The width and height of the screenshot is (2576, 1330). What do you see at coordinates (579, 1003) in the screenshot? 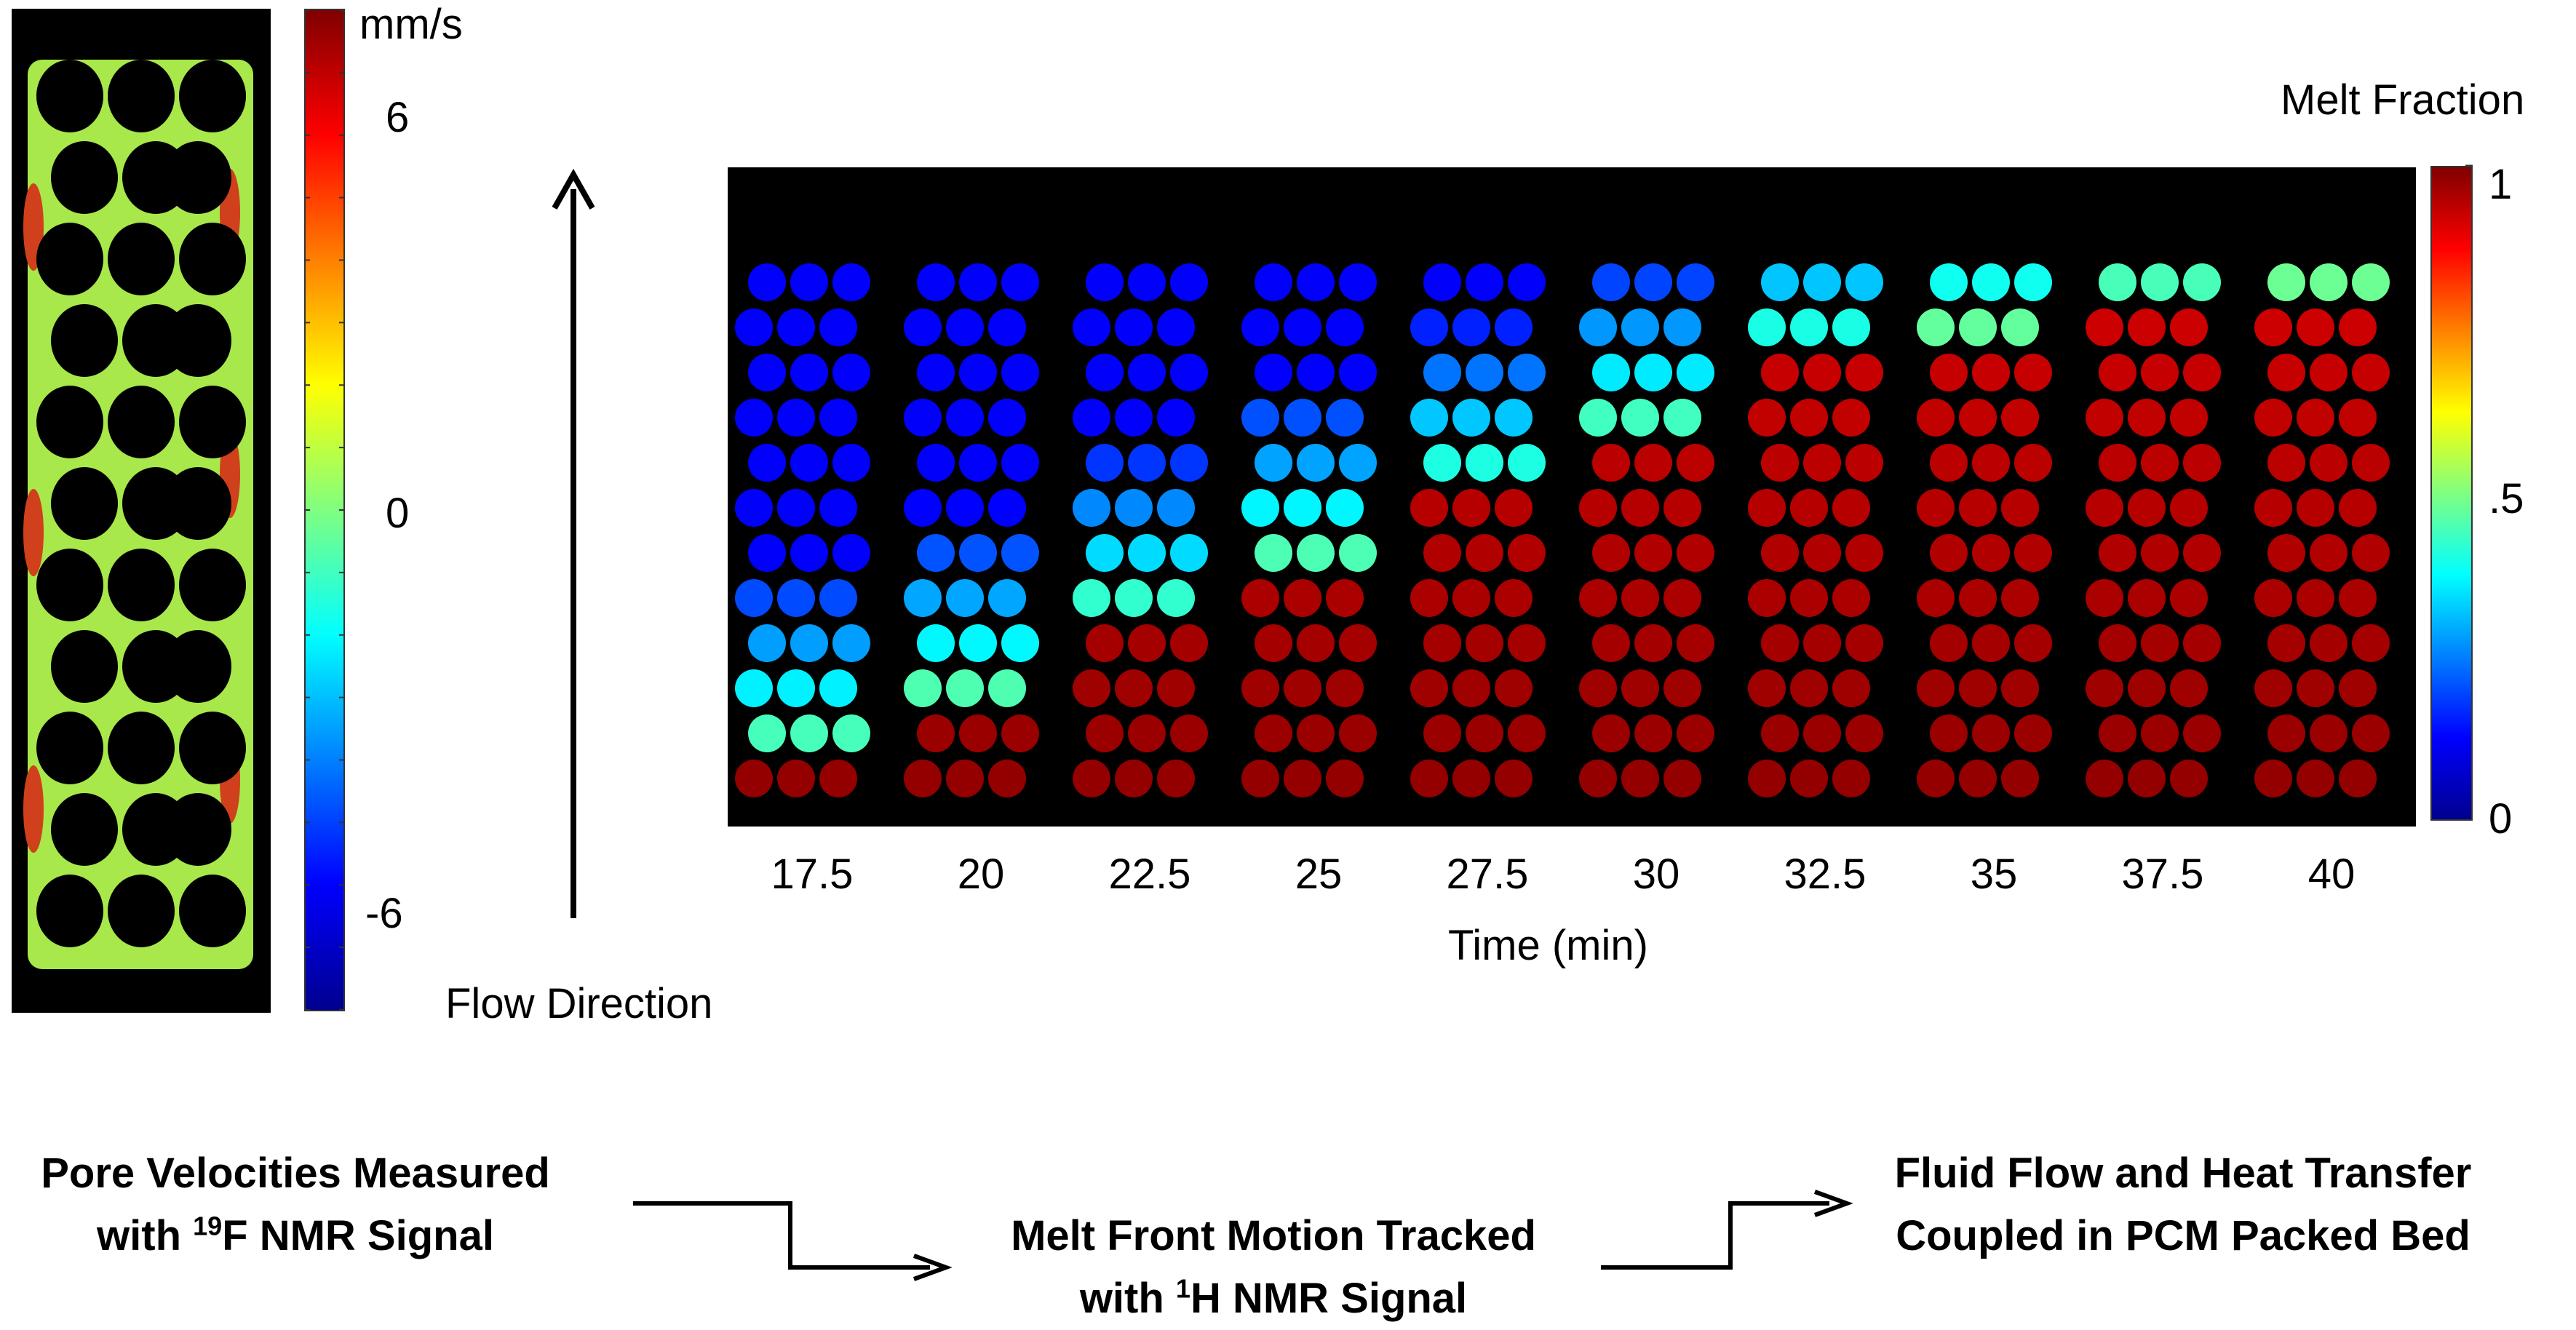
I see `flow-direction-label: Flow Direction` at bounding box center [579, 1003].